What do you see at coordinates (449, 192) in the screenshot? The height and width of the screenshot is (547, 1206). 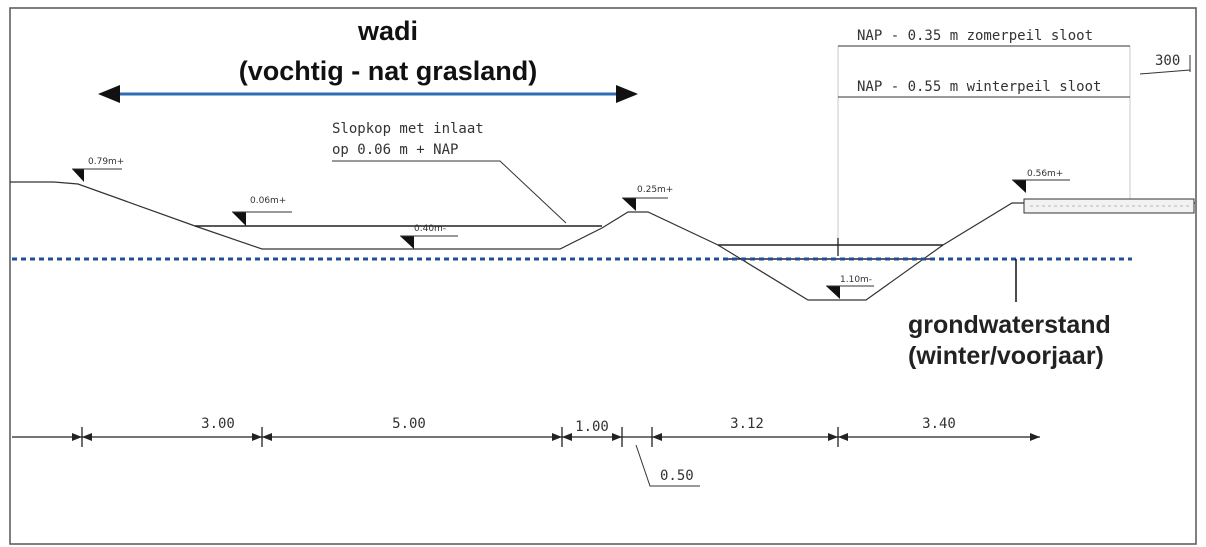 I see `inlet-leader` at bounding box center [449, 192].